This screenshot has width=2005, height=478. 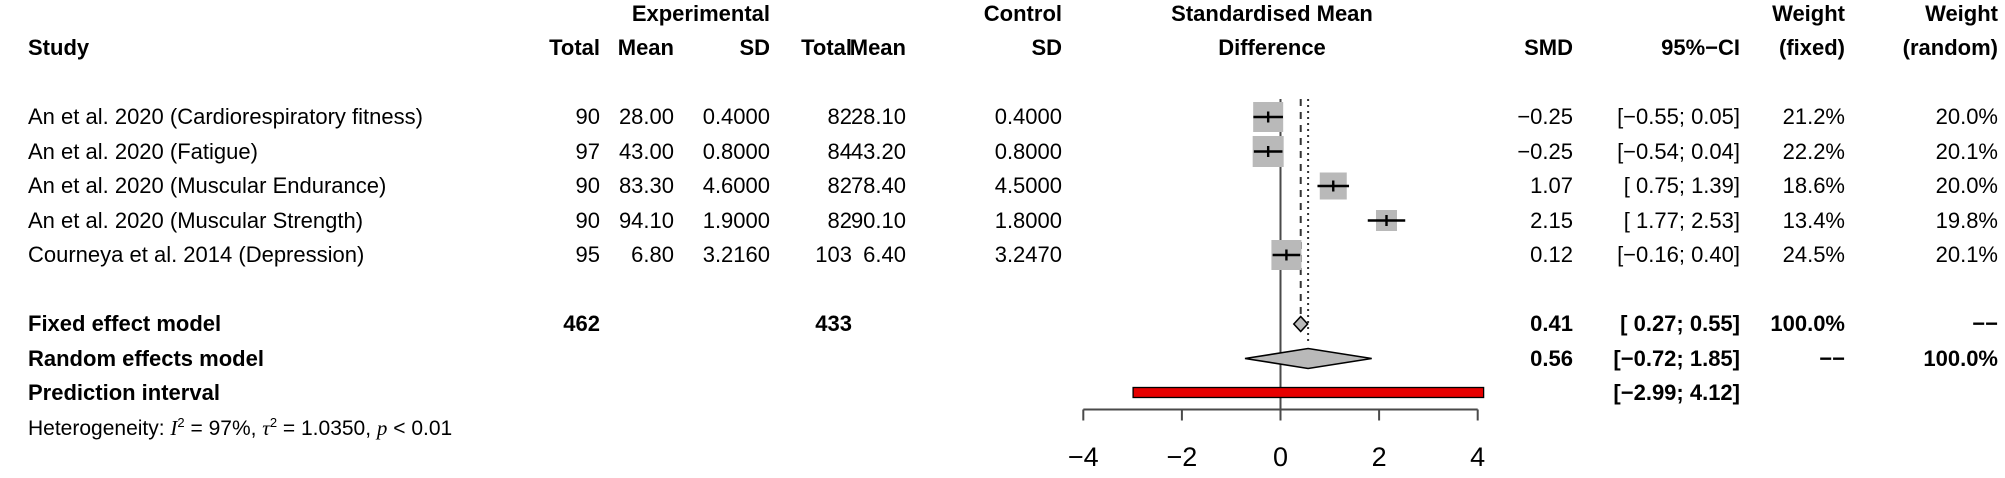 I want to click on study-ctrl-sd: 4.5000, so click(x=1028, y=185).